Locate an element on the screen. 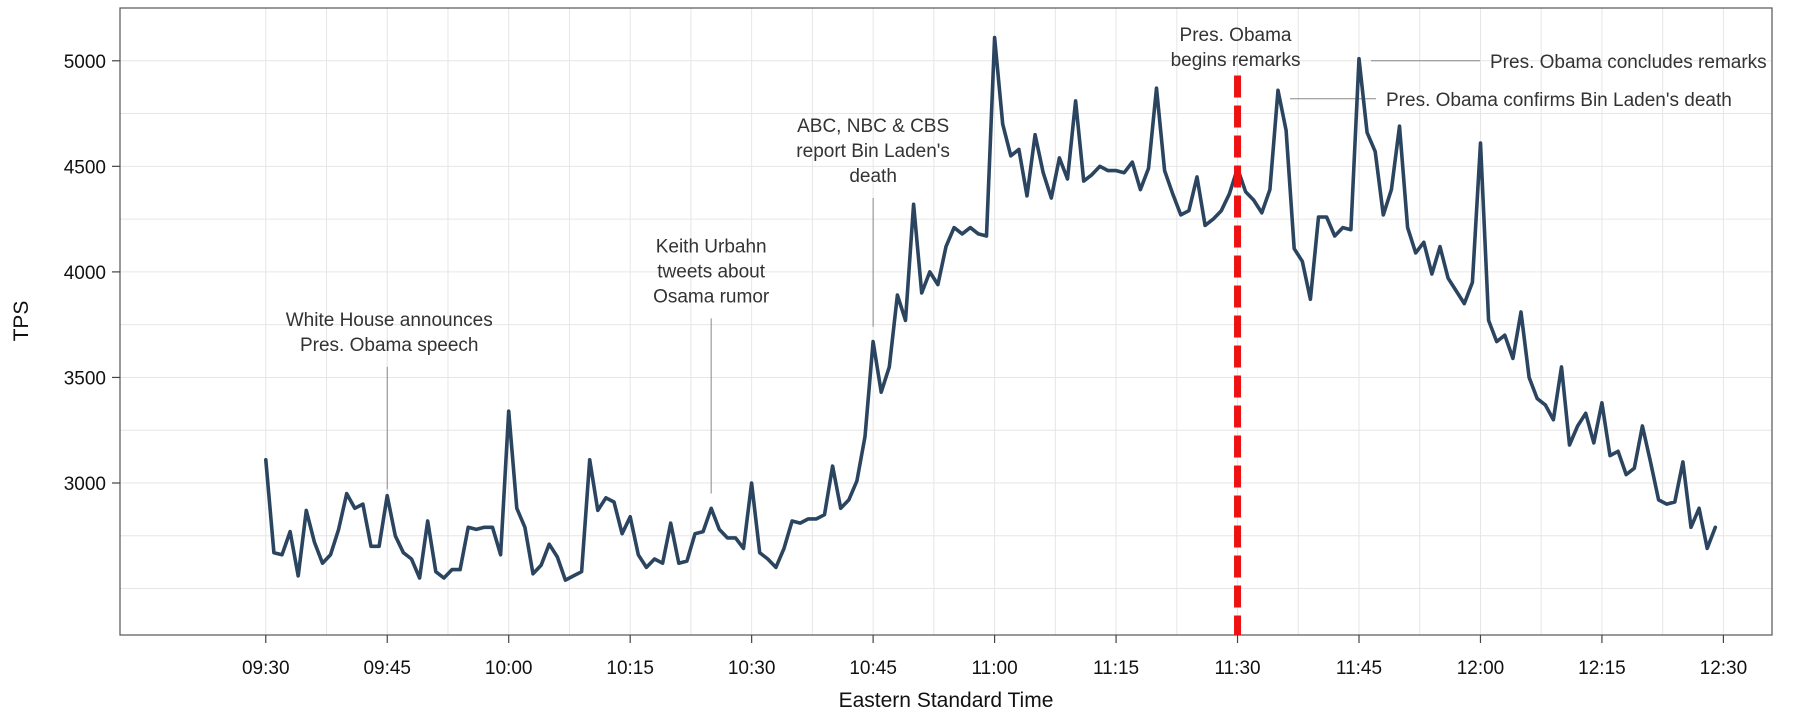 This screenshot has width=1804, height=715. x-tick-label: 09:30 is located at coordinates (266, 668).